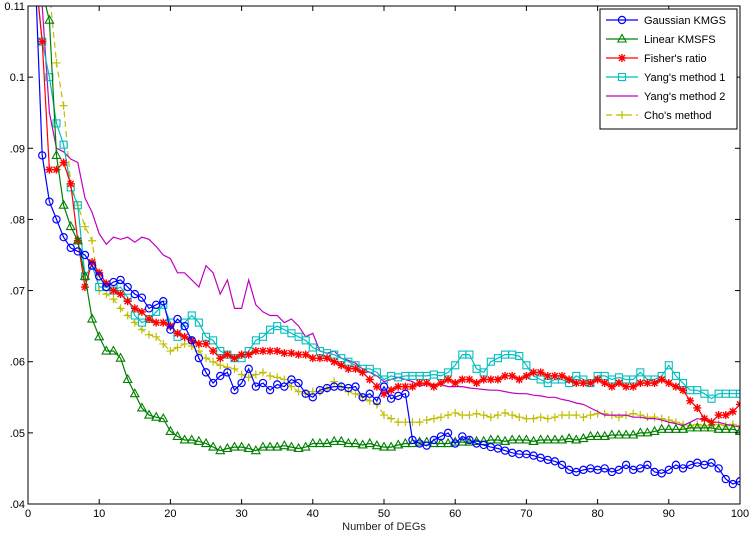  Describe the element at coordinates (740, 514) in the screenshot. I see `x-tick-label: 100` at that location.